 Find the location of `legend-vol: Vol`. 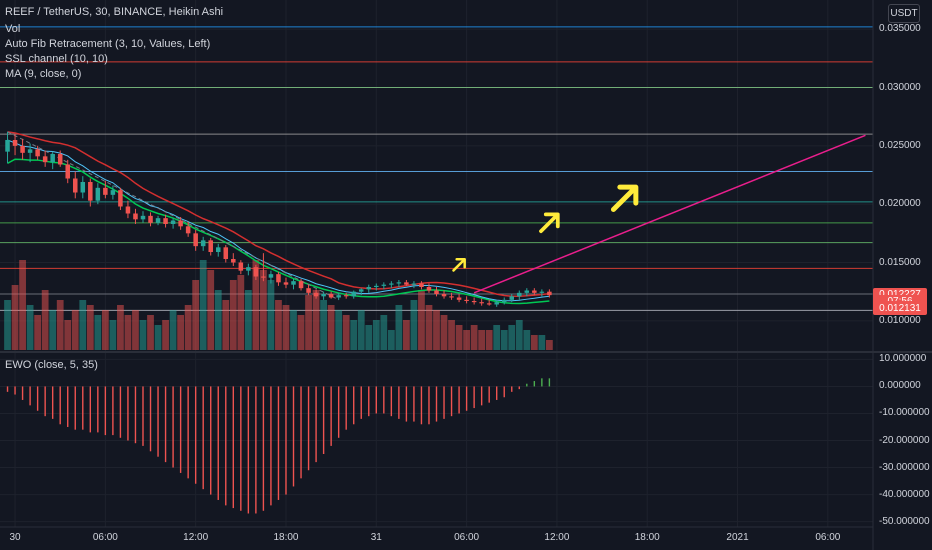

legend-vol: Vol is located at coordinates (13, 29).